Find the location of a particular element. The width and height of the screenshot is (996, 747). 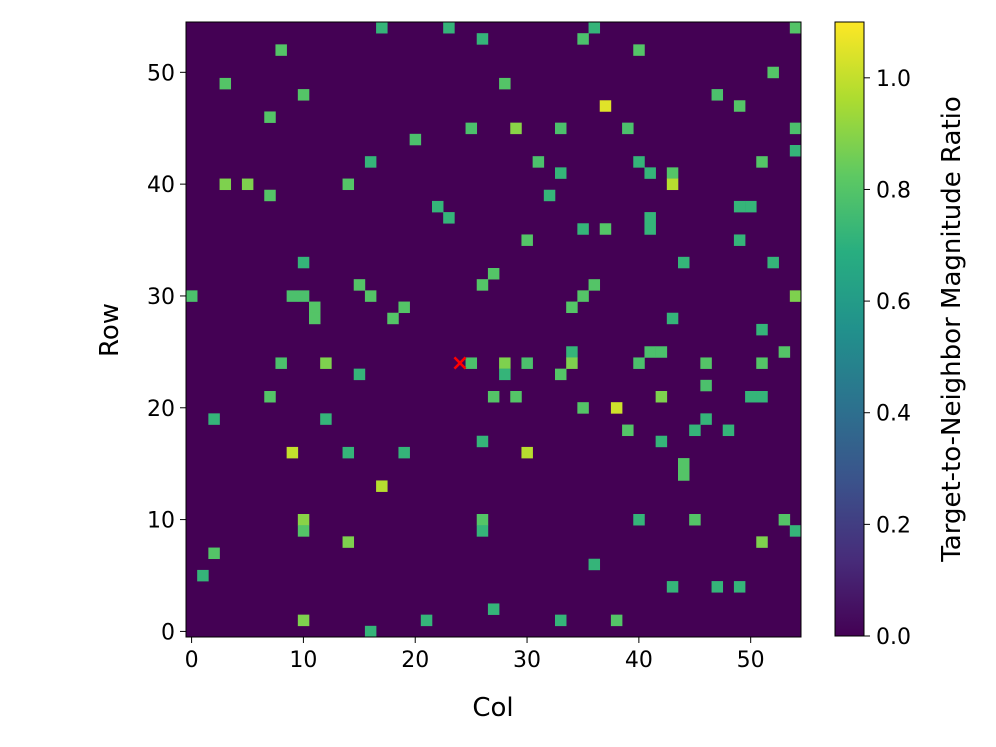

x-tick-label: 30 is located at coordinates (527, 660).